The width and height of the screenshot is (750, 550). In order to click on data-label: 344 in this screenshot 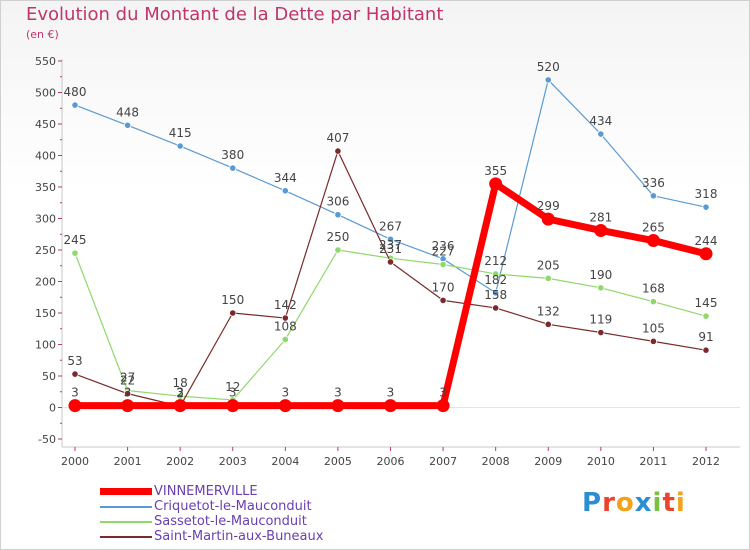, I will do `click(285, 178)`.